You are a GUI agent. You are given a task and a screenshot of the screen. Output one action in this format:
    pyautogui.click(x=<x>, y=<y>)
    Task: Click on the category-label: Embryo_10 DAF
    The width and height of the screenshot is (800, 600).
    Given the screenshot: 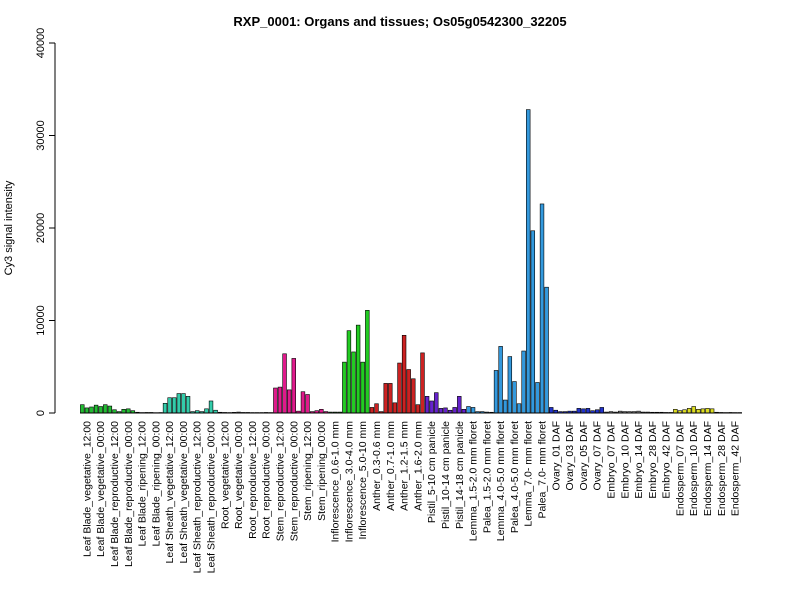 What is the action you would take?
    pyautogui.click(x=625, y=460)
    